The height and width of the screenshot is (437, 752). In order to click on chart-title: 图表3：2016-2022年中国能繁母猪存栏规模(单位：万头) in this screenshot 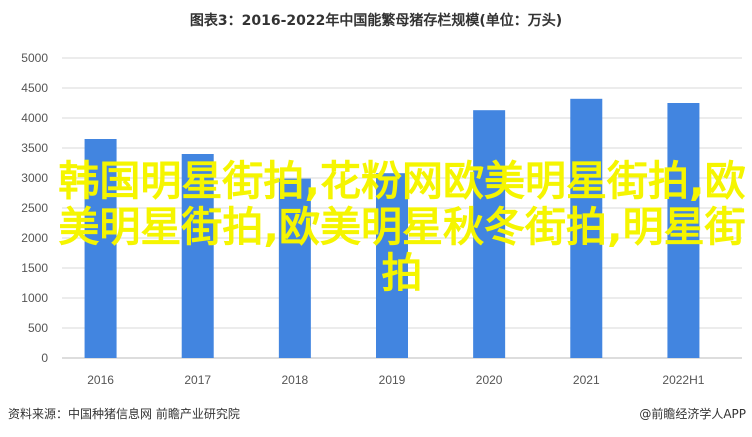, I will do `click(376, 21)`.